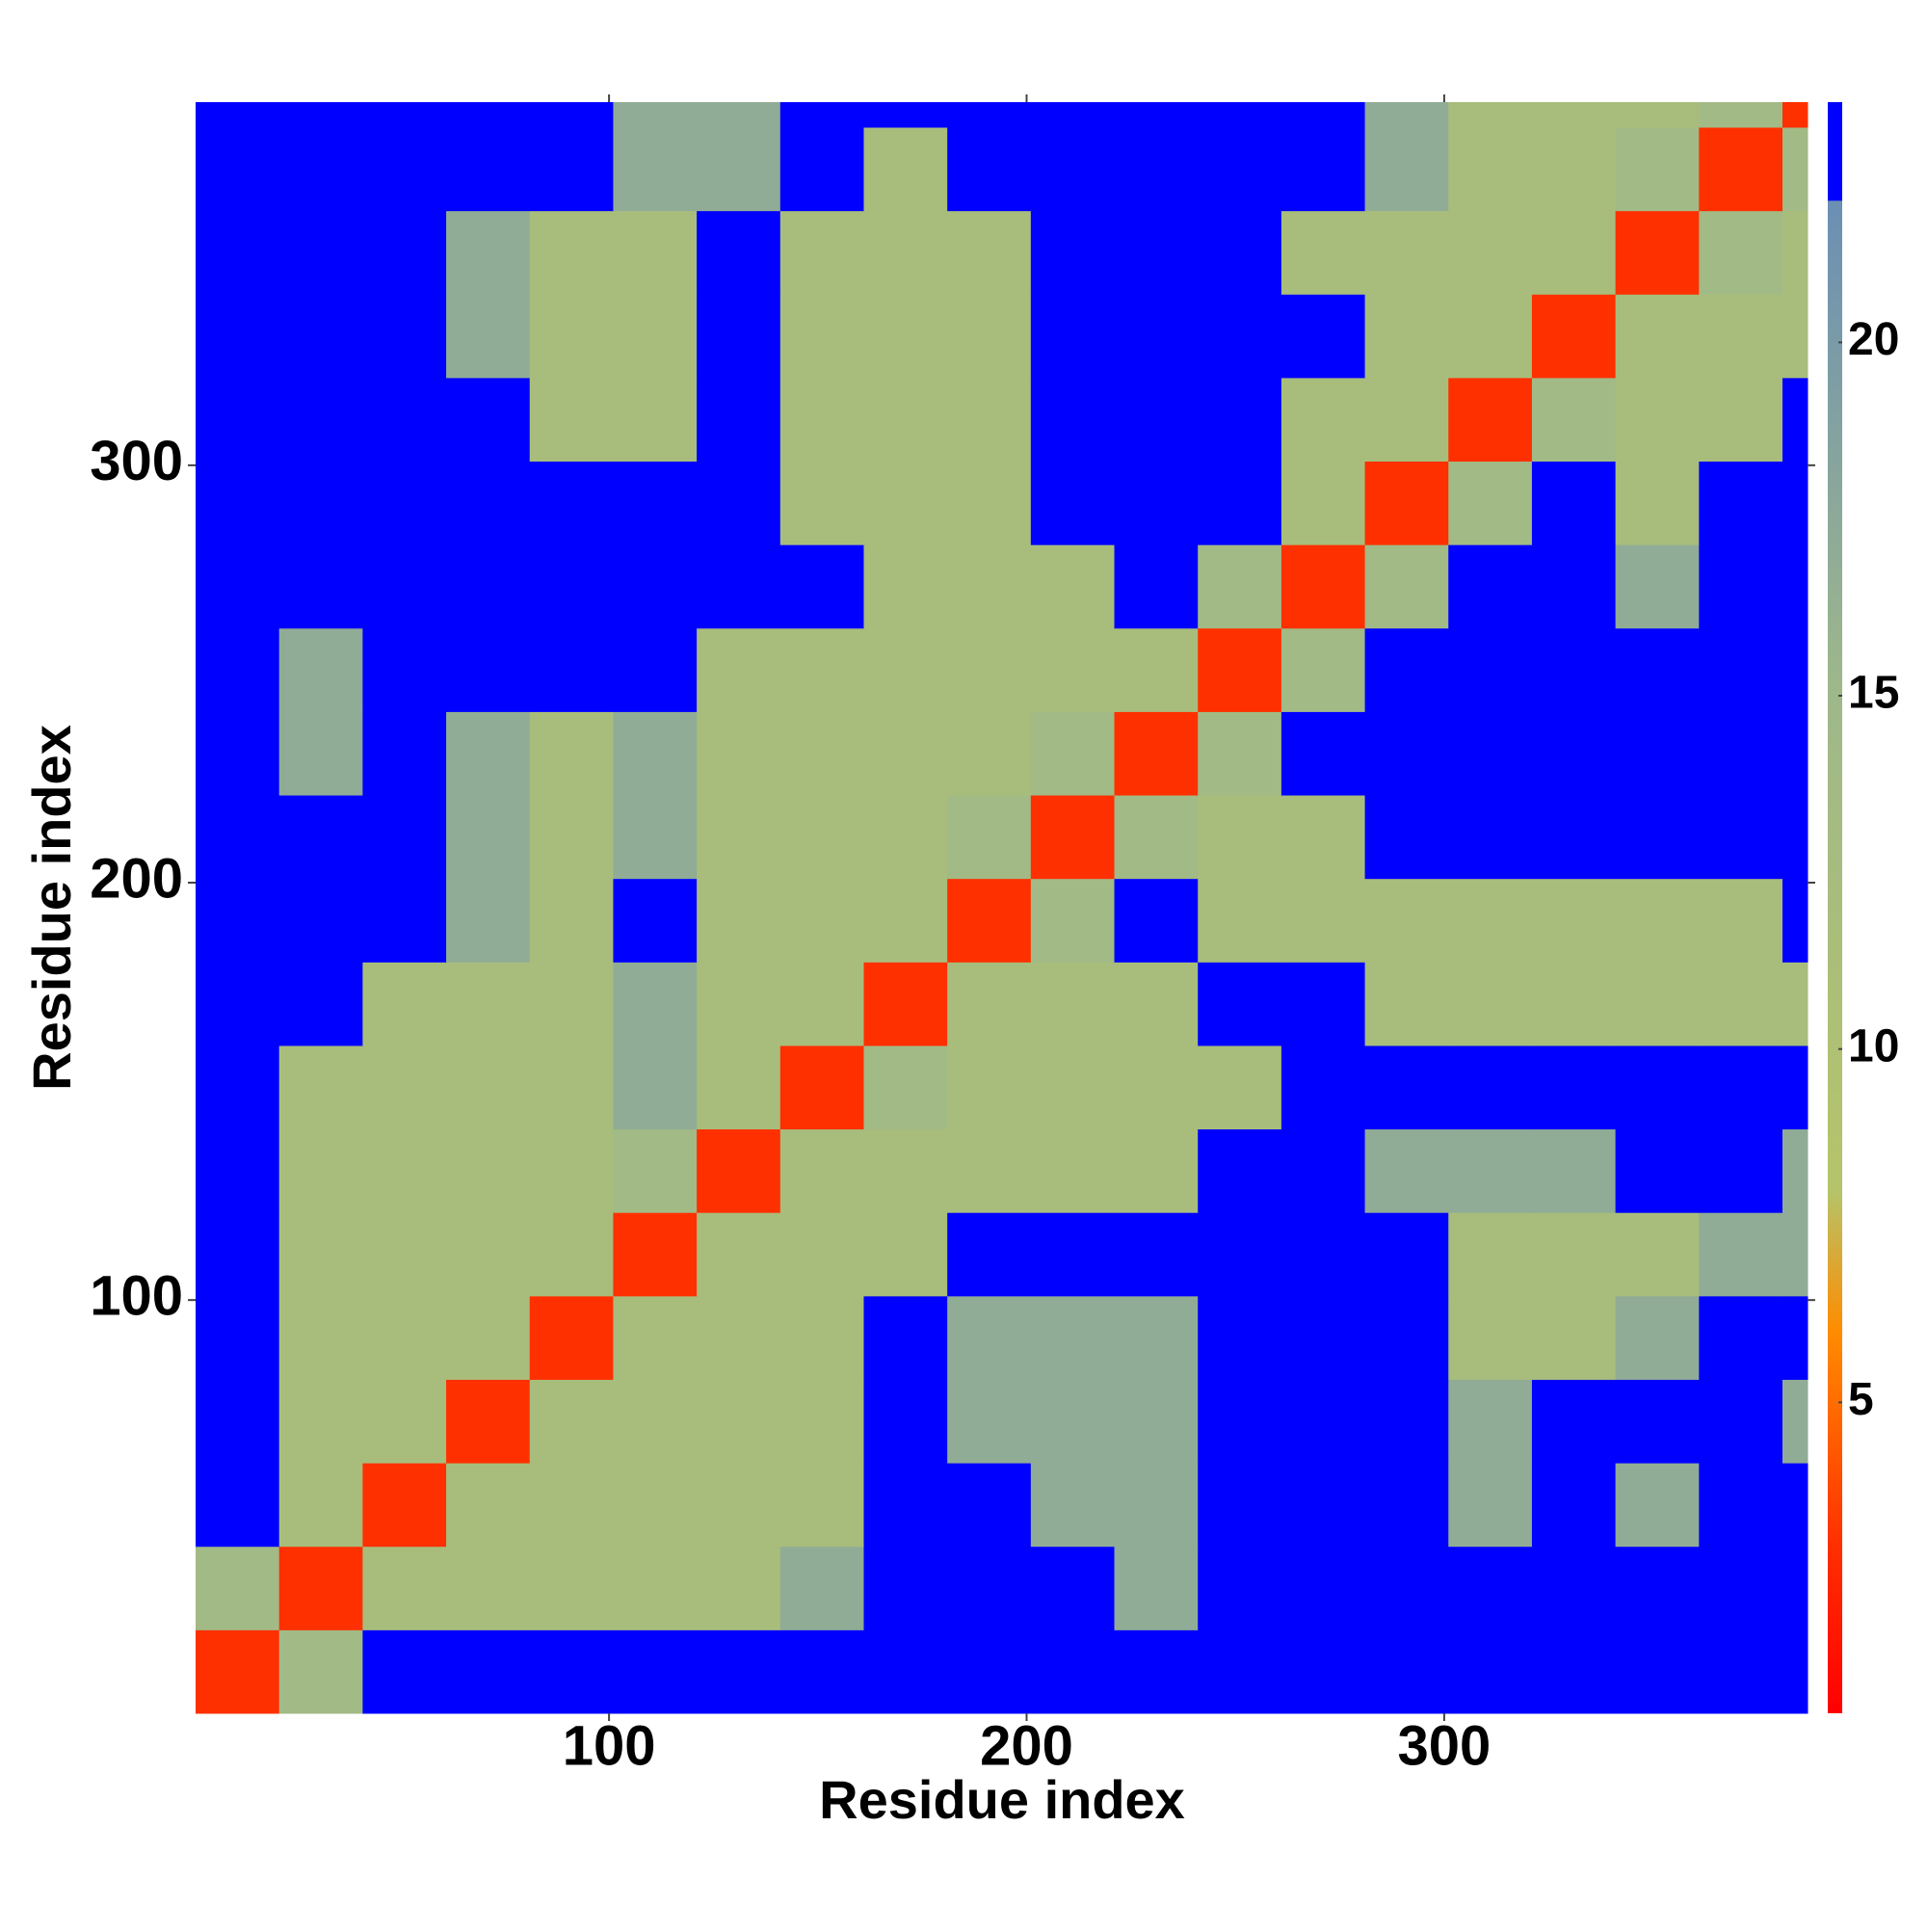 The height and width of the screenshot is (1932, 1927). What do you see at coordinates (1873, 339) in the screenshot?
I see `colorbar-tick-label: 20` at bounding box center [1873, 339].